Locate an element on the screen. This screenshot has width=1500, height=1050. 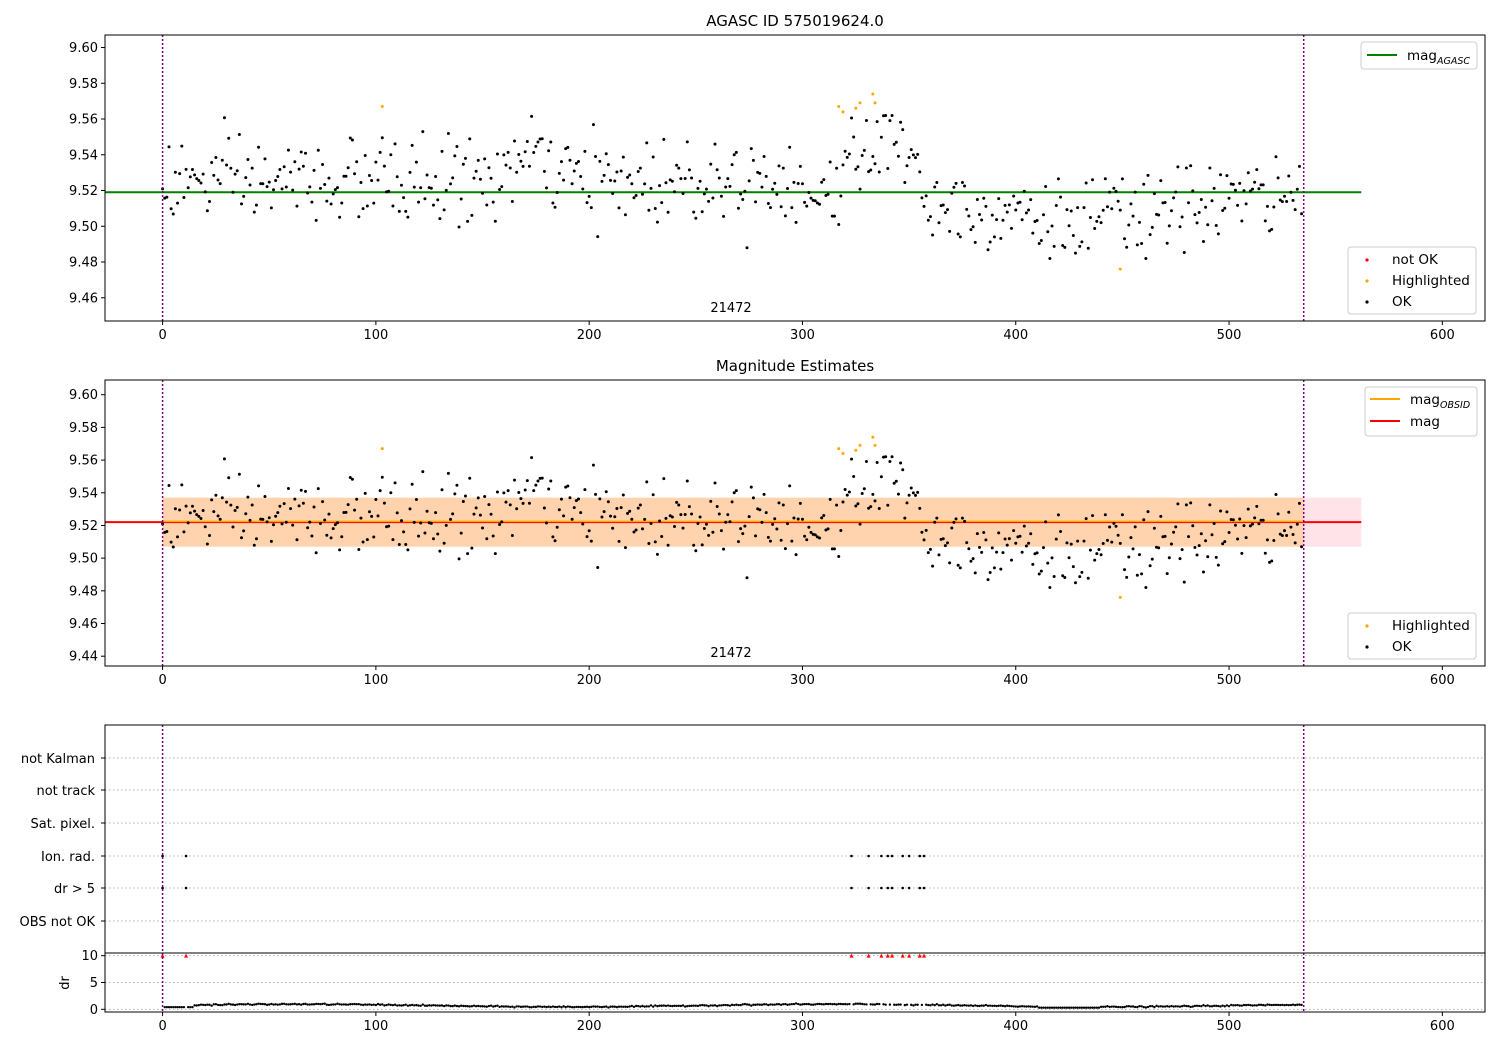
flag-point is located at coordinates (924, 856).